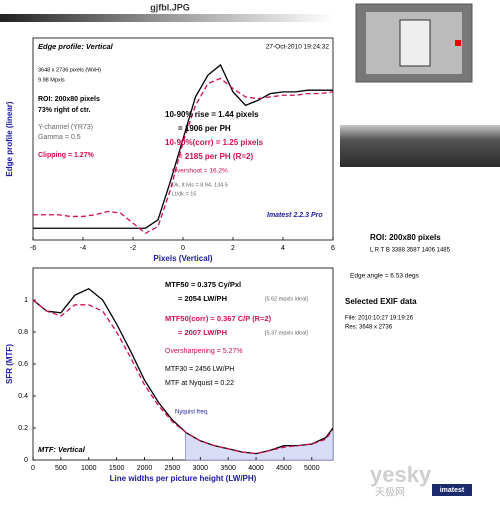 Image resolution: width=500 pixels, height=505 pixels. Describe the element at coordinates (170, 7) in the screenshot. I see `file-title: gjfbl.JPG` at that location.